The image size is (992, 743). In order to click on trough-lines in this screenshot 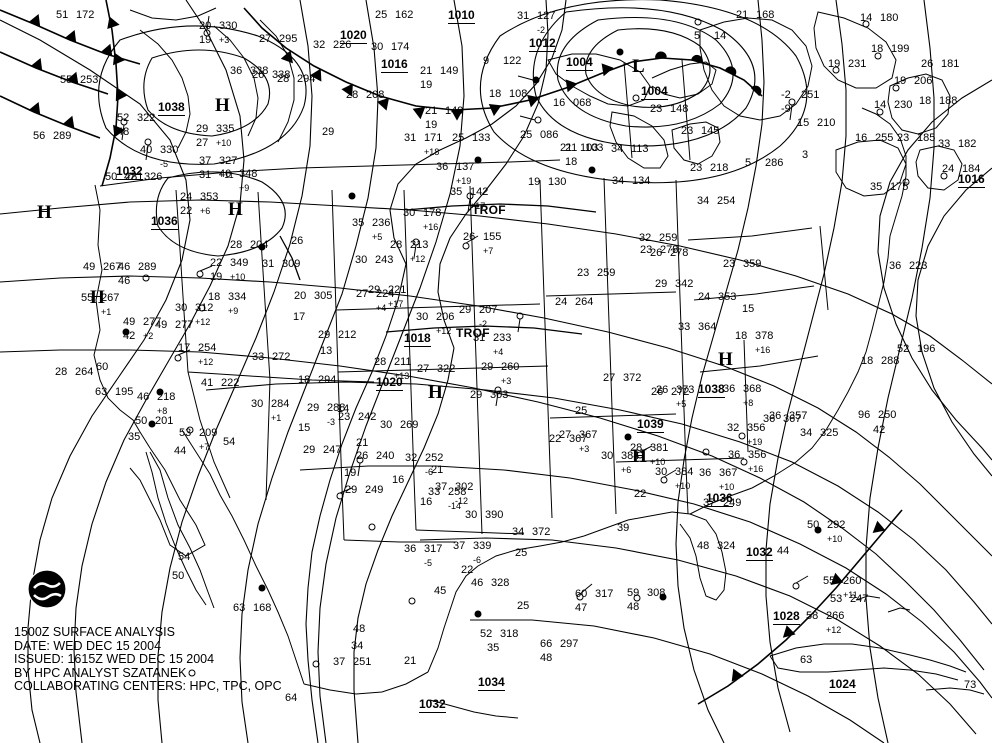, I will do `click(438, 269)`.